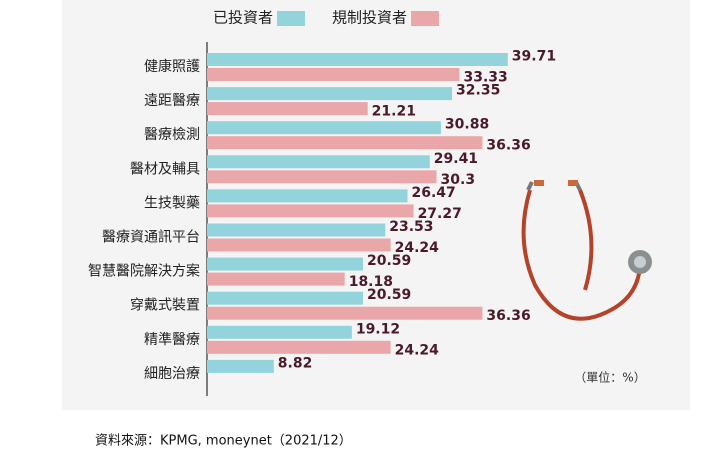 The image size is (708, 468). Describe the element at coordinates (467, 125) in the screenshot. I see `value-label: 30.88` at that location.